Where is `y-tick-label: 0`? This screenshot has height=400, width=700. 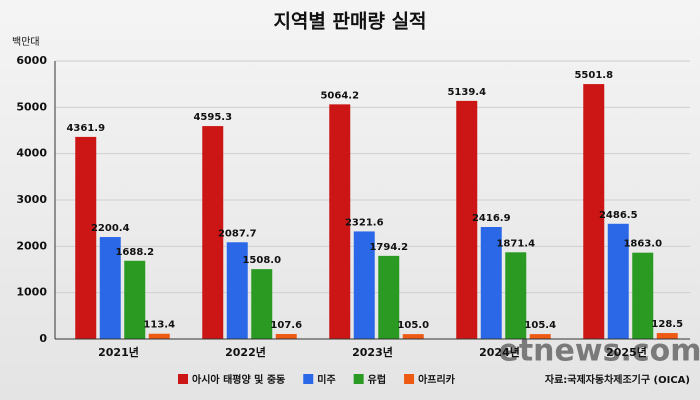
y-tick-label: 0 is located at coordinates (43, 338).